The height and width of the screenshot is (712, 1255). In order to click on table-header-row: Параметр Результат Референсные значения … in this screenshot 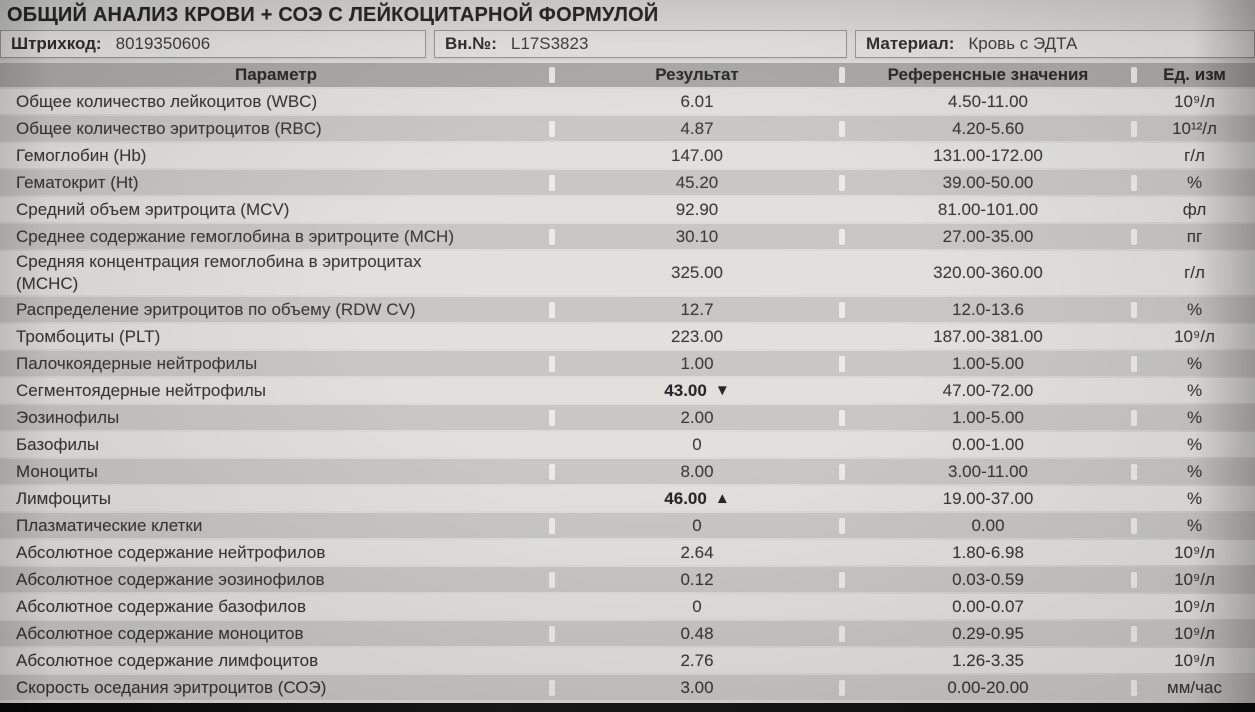, I will do `click(627, 75)`.